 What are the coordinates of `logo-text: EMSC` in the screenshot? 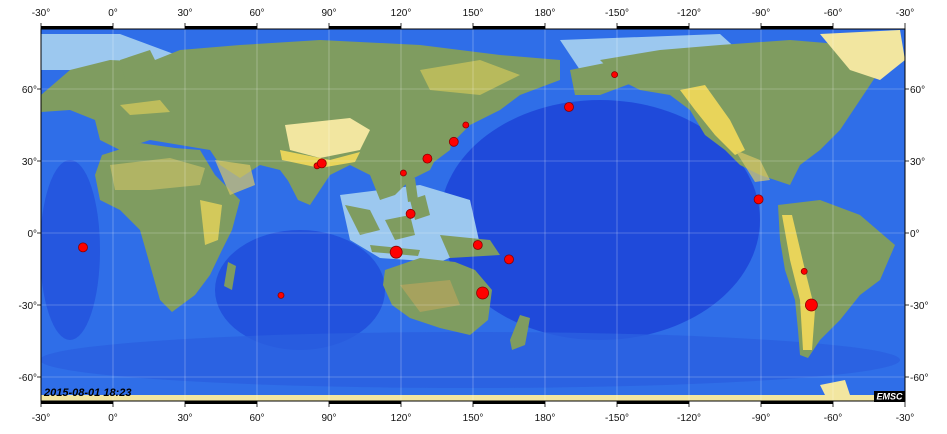 It's located at (889, 397).